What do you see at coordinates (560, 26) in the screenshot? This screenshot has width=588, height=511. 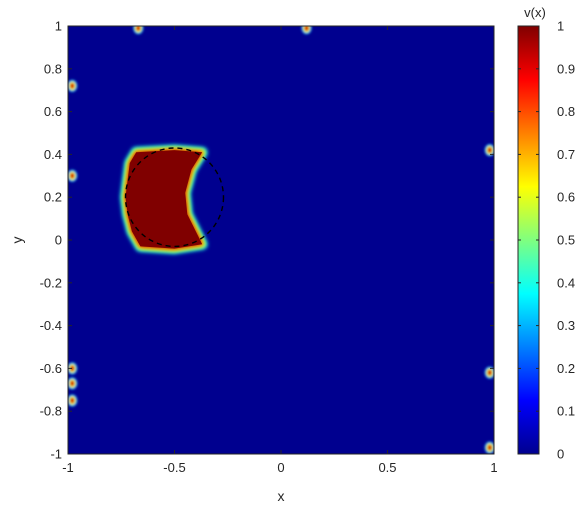 I see `colorbar-tick-label: 1` at bounding box center [560, 26].